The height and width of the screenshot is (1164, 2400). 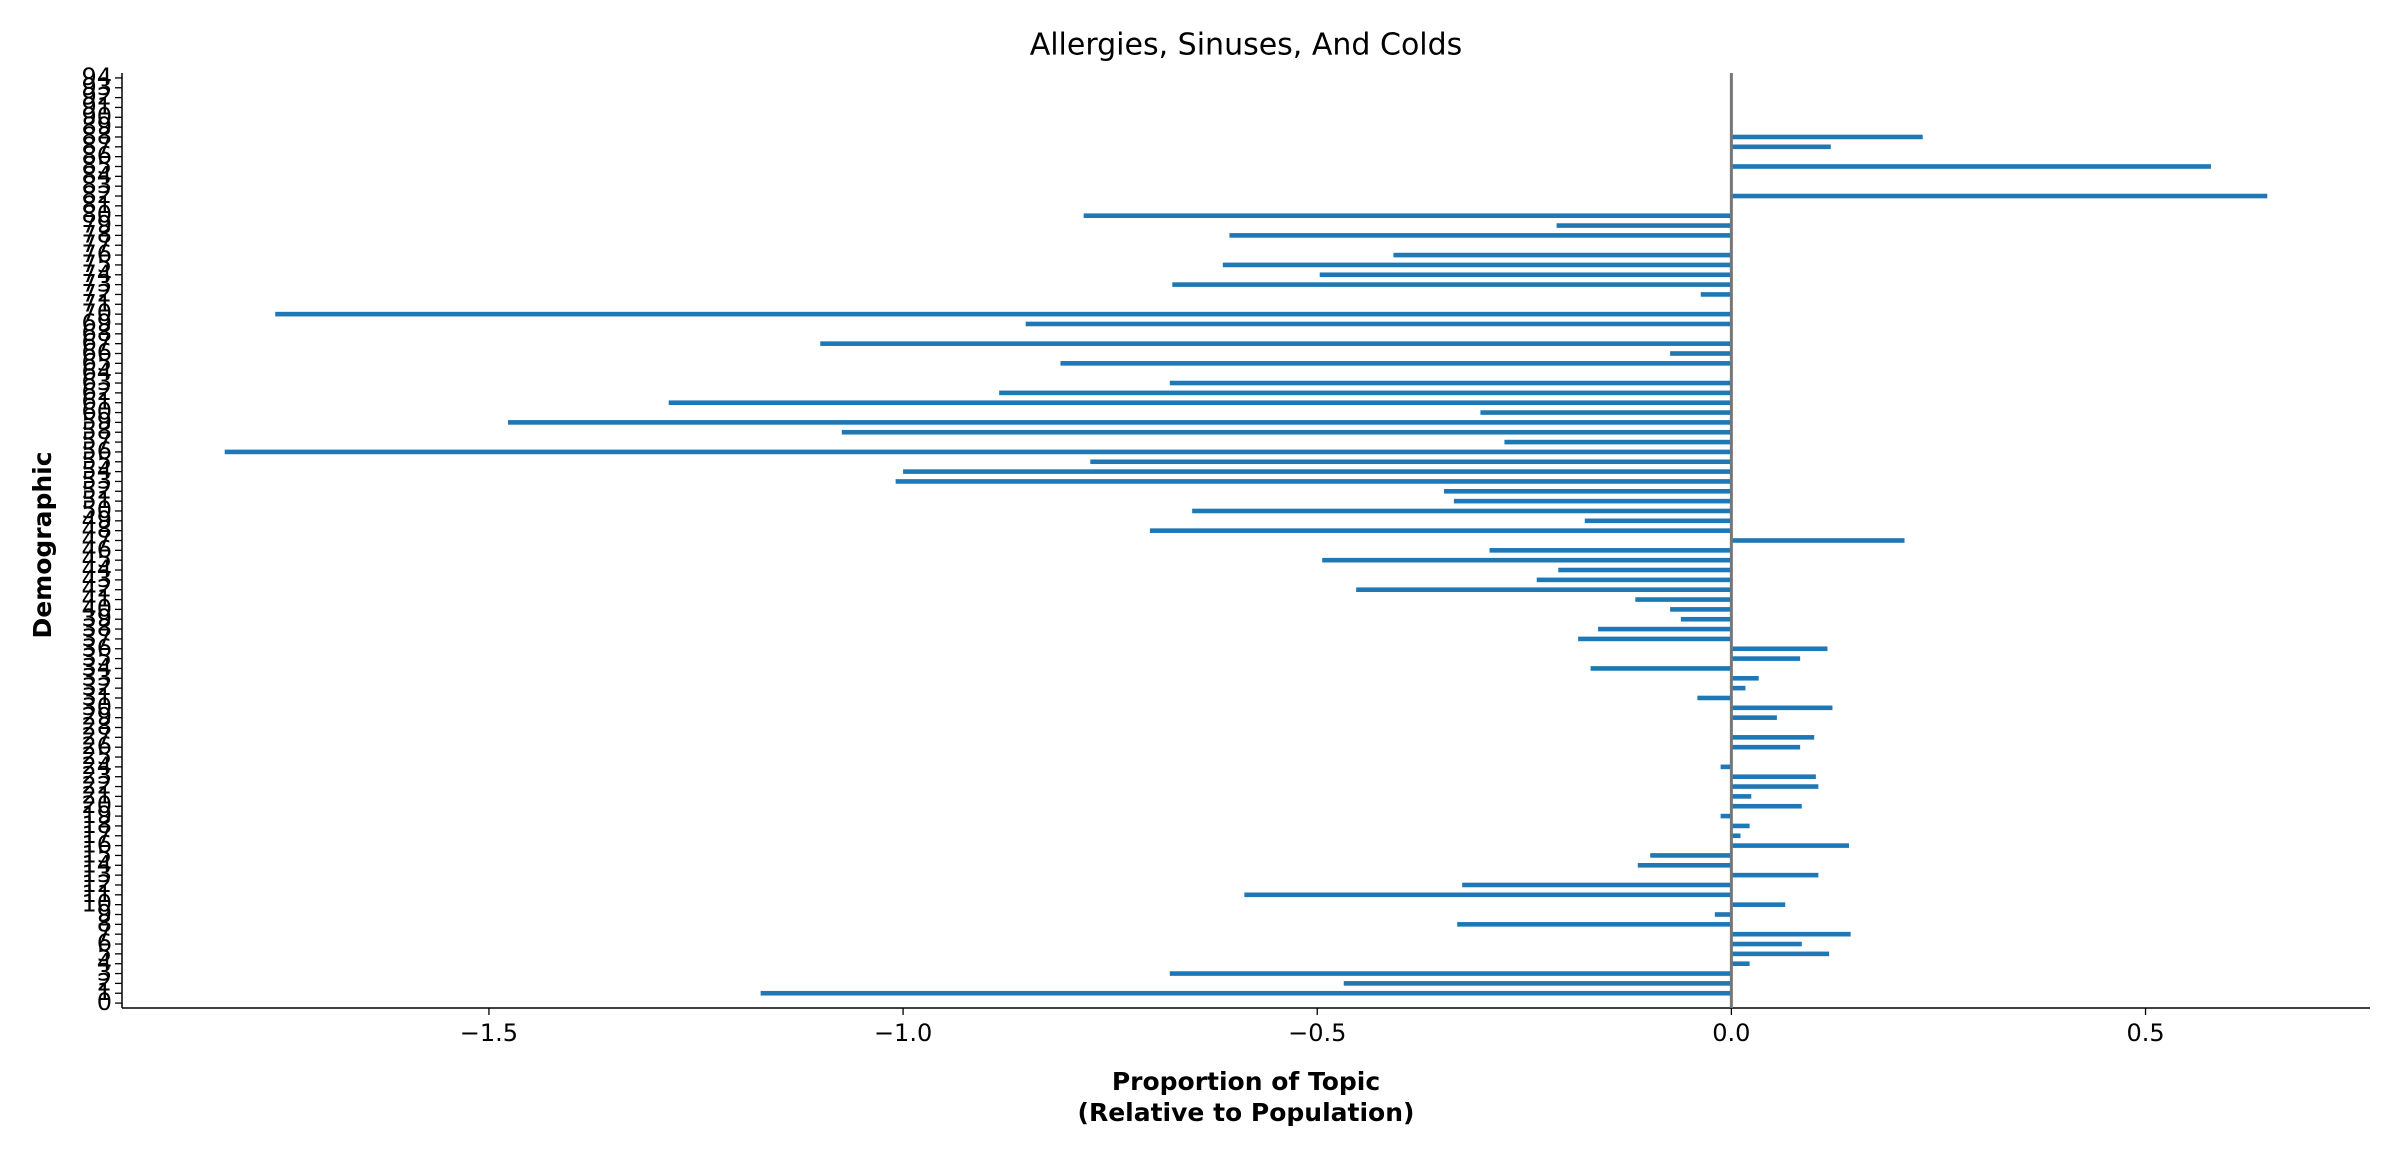 I want to click on y-tick-label: 47, so click(x=96, y=540).